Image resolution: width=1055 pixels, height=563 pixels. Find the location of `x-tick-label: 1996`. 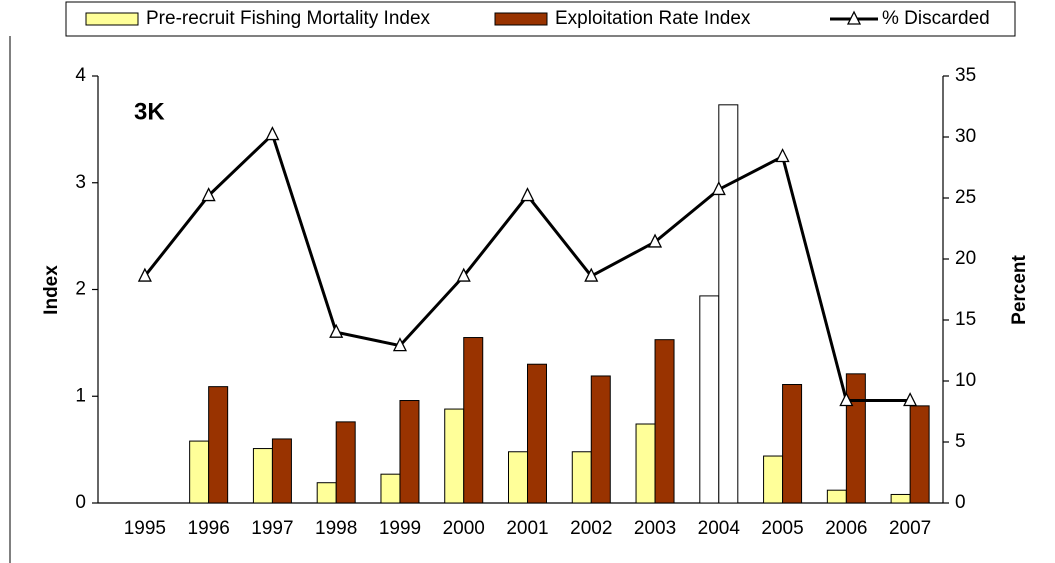

x-tick-label: 1996 is located at coordinates (209, 528).